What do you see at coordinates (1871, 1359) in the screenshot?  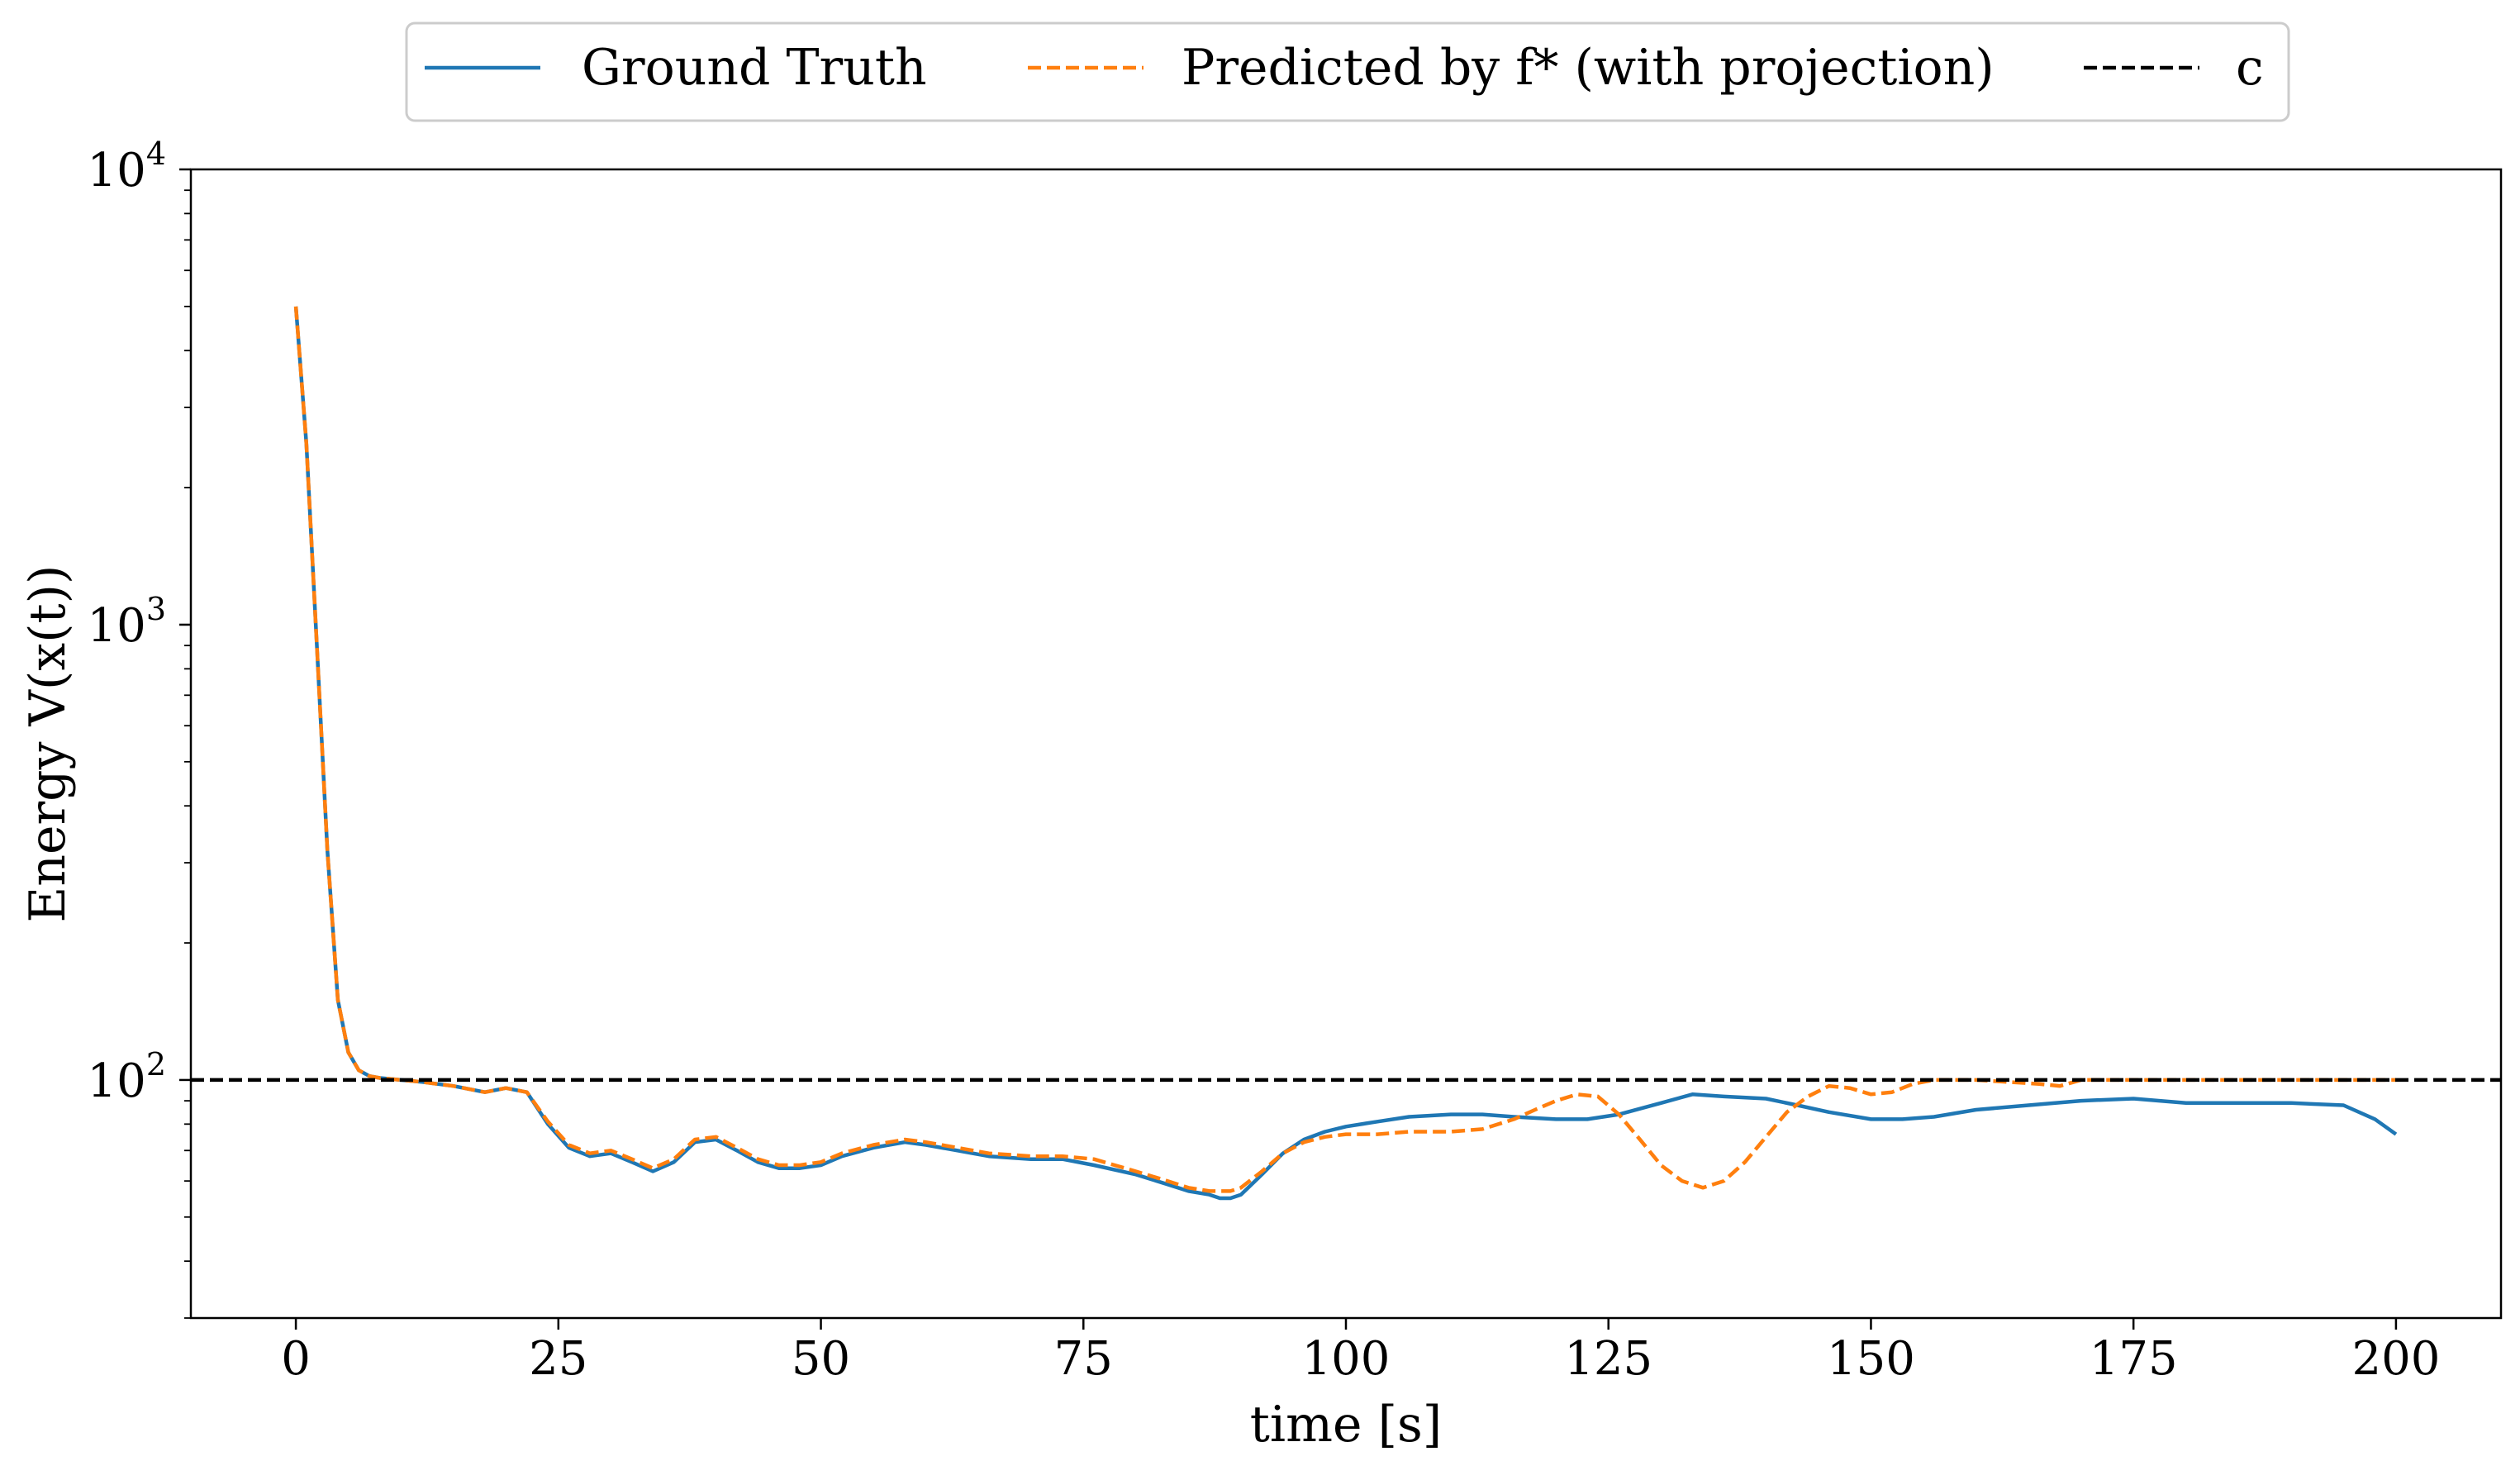 I see `x-tick-label: 150` at bounding box center [1871, 1359].